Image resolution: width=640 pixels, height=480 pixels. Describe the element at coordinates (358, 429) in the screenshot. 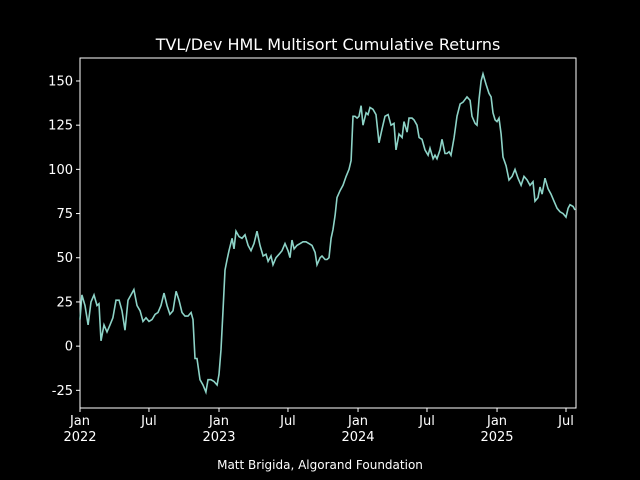

I see `x-tick-label: Jan 2024` at that location.